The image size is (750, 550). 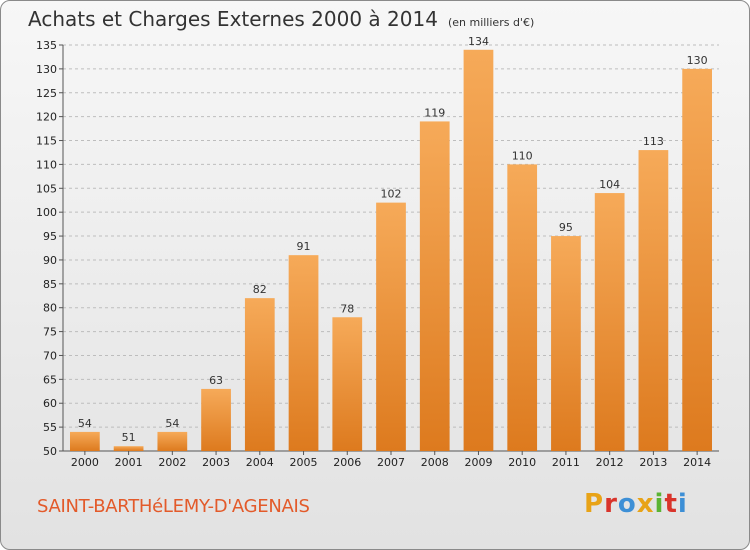 What do you see at coordinates (46, 45) in the screenshot?
I see `y-tick-label: 135` at bounding box center [46, 45].